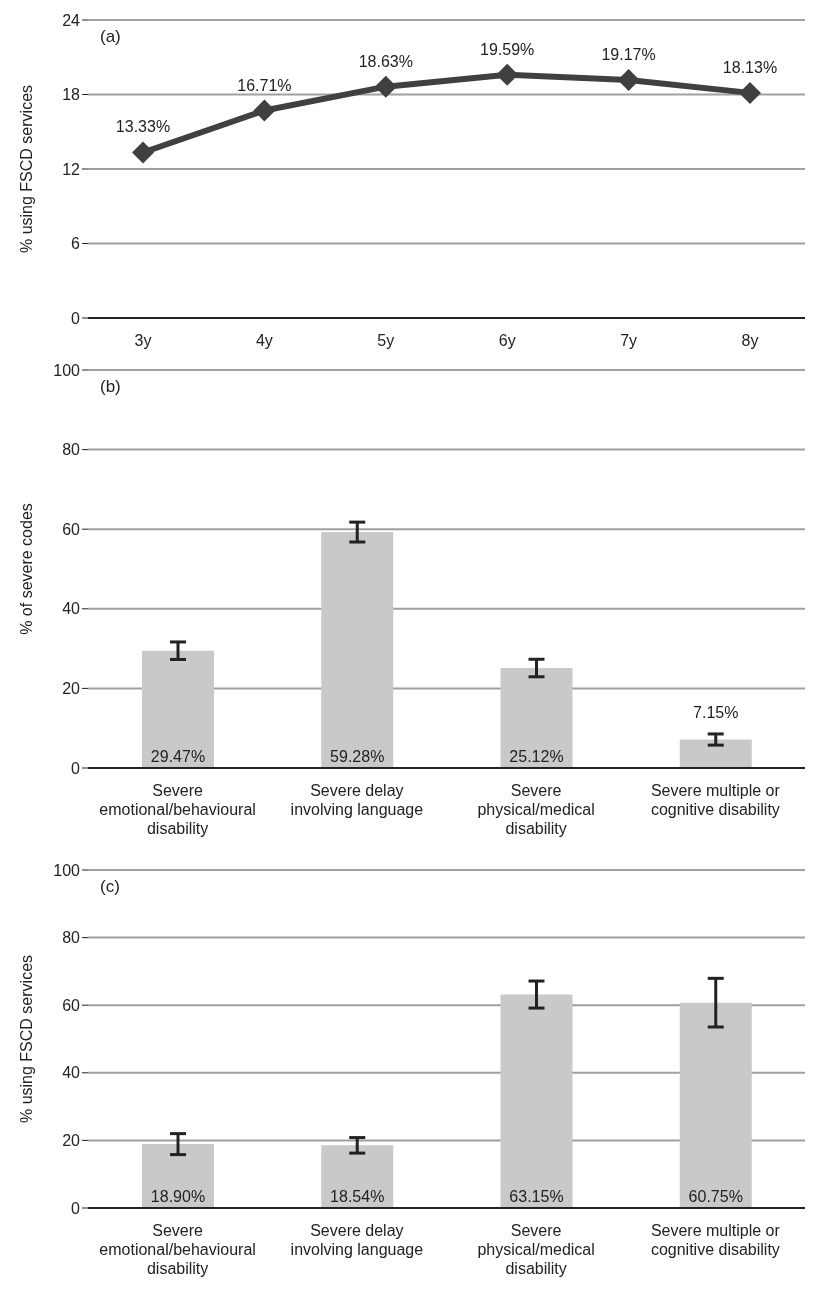 Image resolution: width=823 pixels, height=1309 pixels. Describe the element at coordinates (110, 386) in the screenshot. I see `annotation: (b)` at that location.